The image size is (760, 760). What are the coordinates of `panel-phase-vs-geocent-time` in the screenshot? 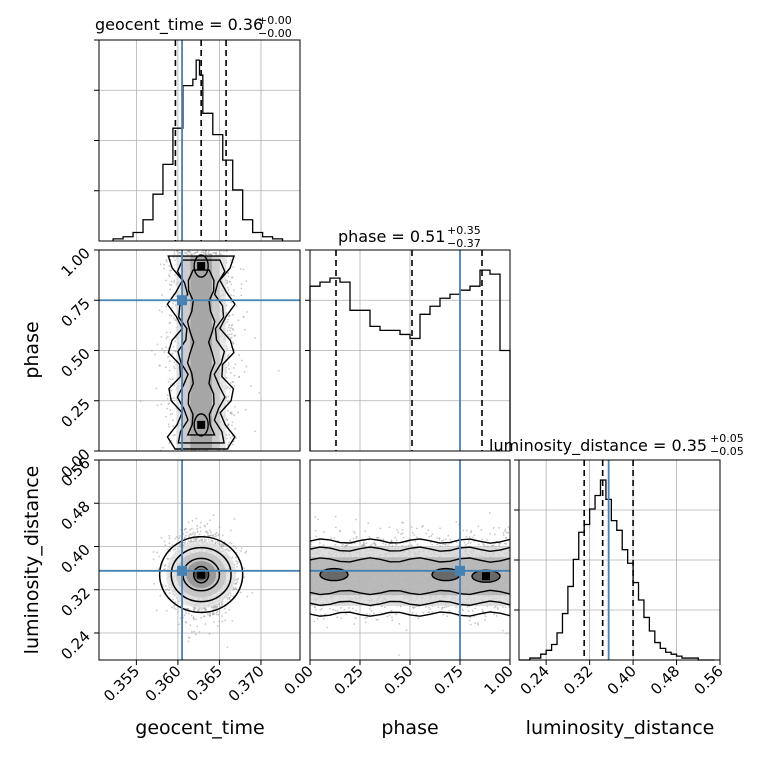 It's located at (199, 350).